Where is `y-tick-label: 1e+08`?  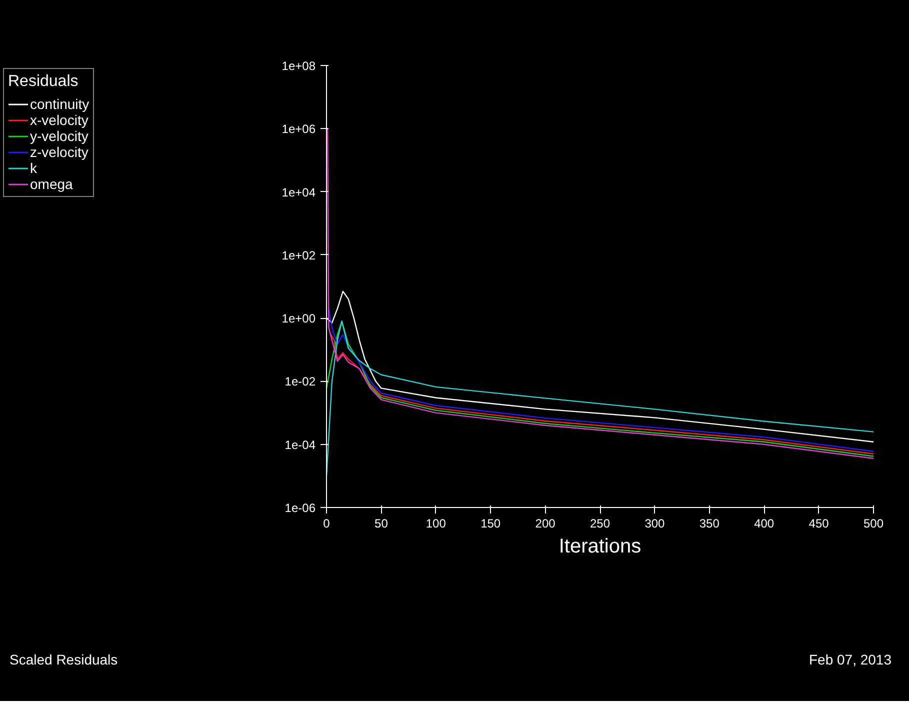 y-tick-label: 1e+08 is located at coordinates (299, 66).